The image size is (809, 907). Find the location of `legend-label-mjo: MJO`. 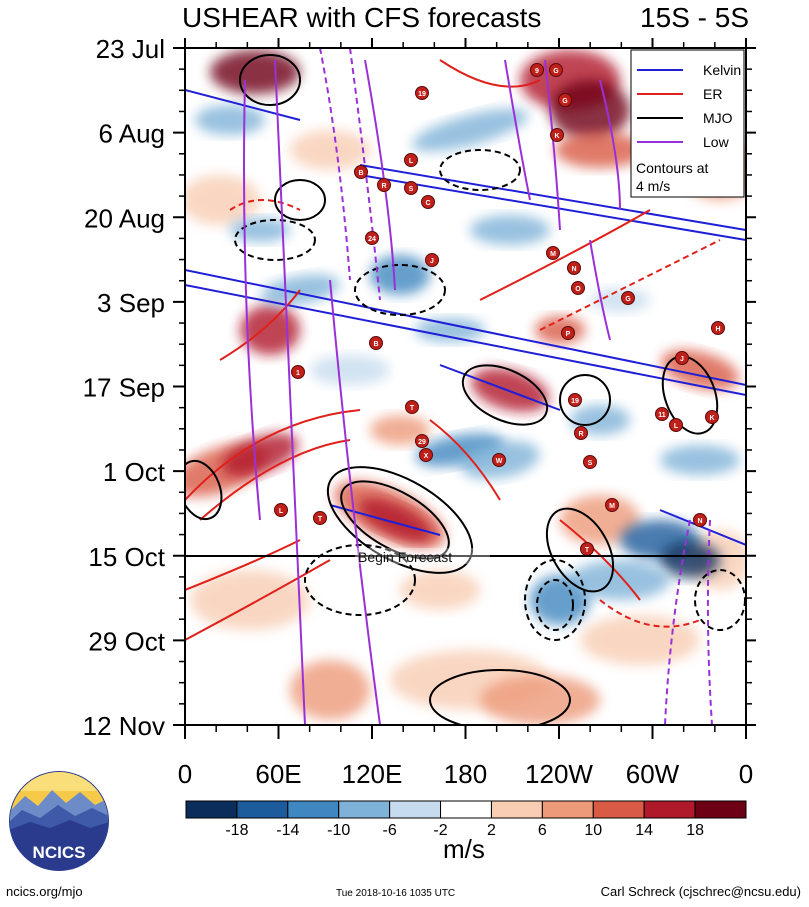

legend-label-mjo: MJO is located at coordinates (718, 118).